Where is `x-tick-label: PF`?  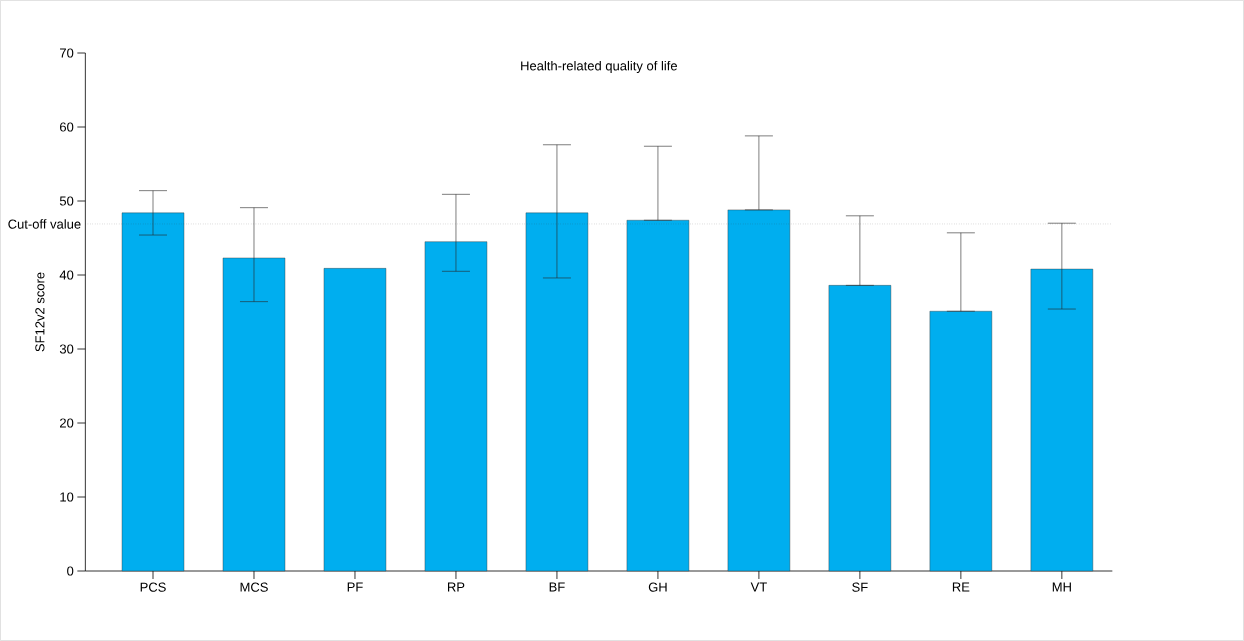
x-tick-label: PF is located at coordinates (355, 587).